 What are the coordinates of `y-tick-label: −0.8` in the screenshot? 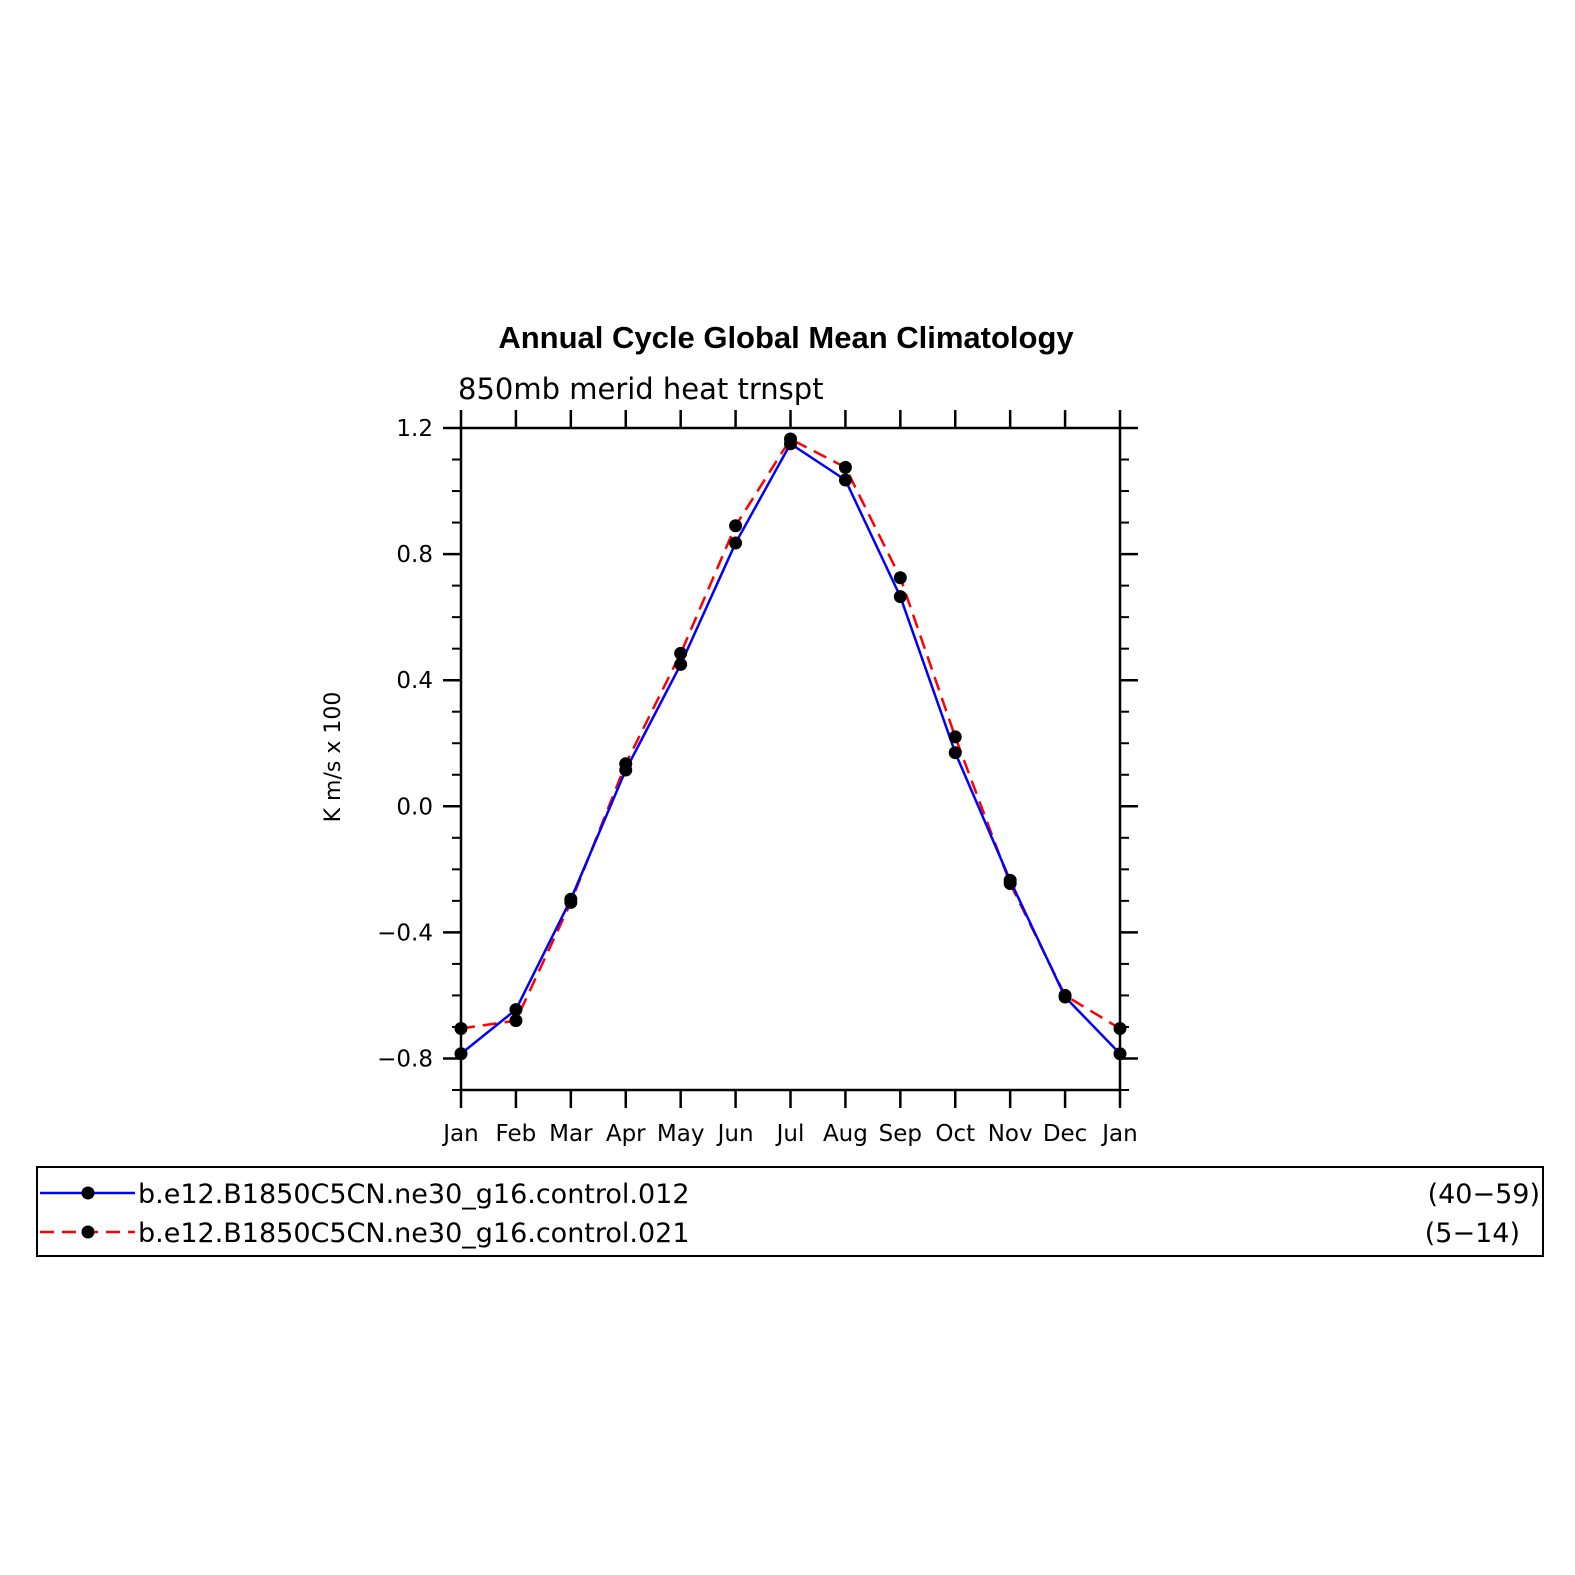 It's located at (405, 1059).